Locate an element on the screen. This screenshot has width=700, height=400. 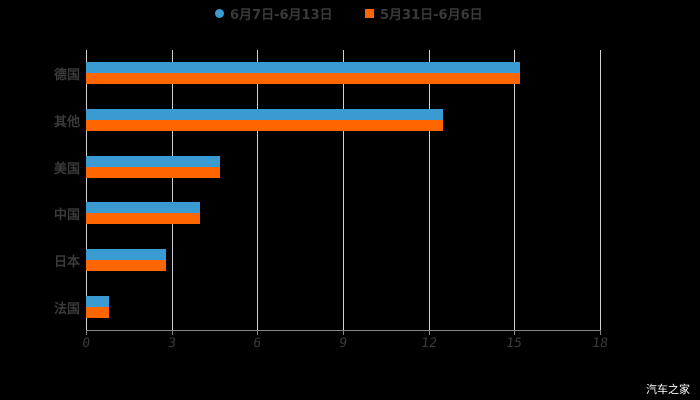
category-label: 日本 is located at coordinates (66, 262).